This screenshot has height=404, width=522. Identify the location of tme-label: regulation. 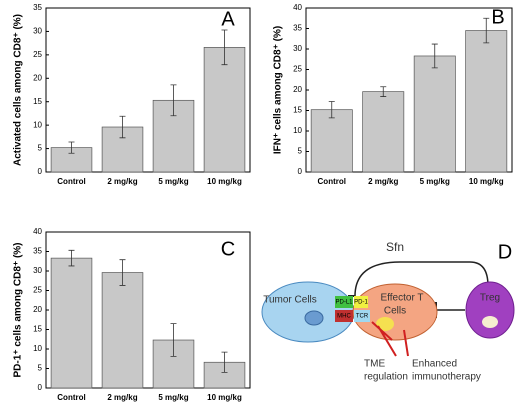
(386, 377).